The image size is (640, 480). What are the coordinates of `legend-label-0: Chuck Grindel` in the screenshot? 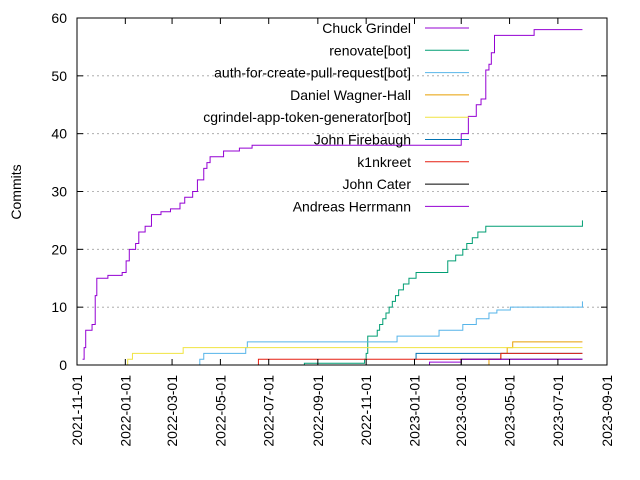 It's located at (366, 28).